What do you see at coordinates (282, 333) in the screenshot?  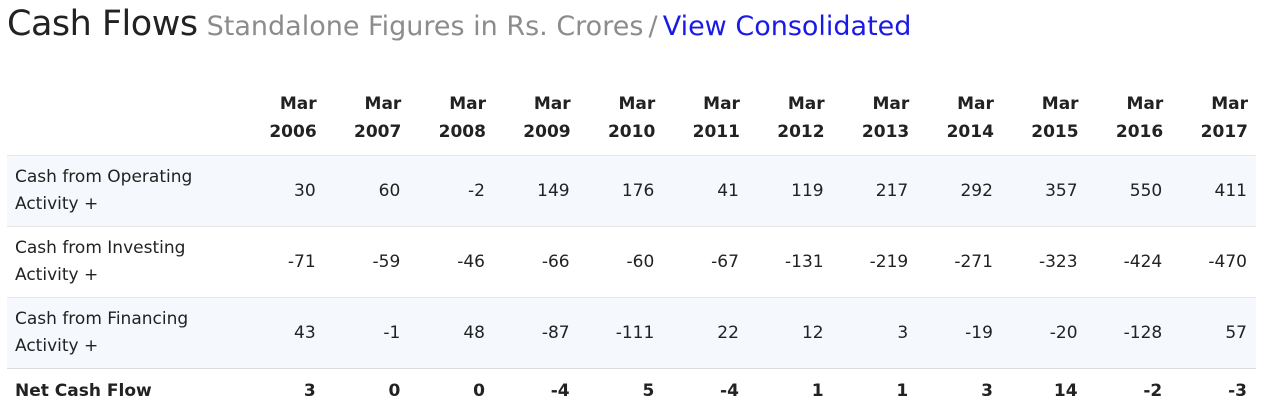 I see `table-cell: 43` at bounding box center [282, 333].